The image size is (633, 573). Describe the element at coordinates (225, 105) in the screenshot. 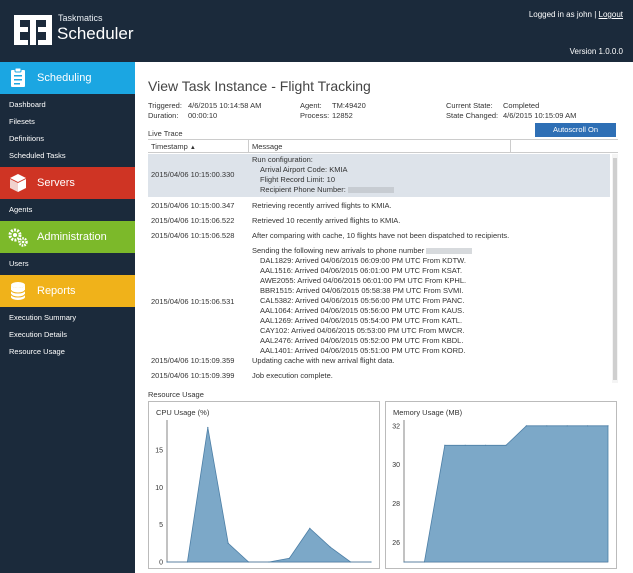

I see `triggered-value: 4/6/2015 10:14:58 AM` at that location.